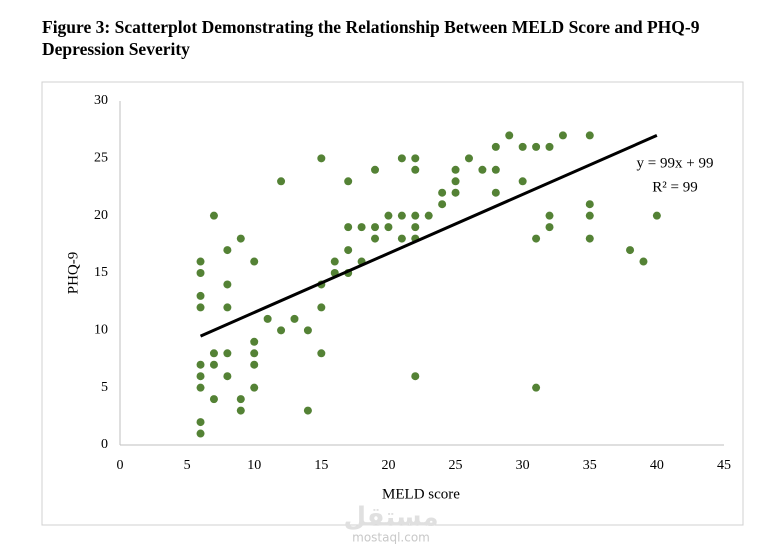  I want to click on y-tick-label: 0, so click(104, 444).